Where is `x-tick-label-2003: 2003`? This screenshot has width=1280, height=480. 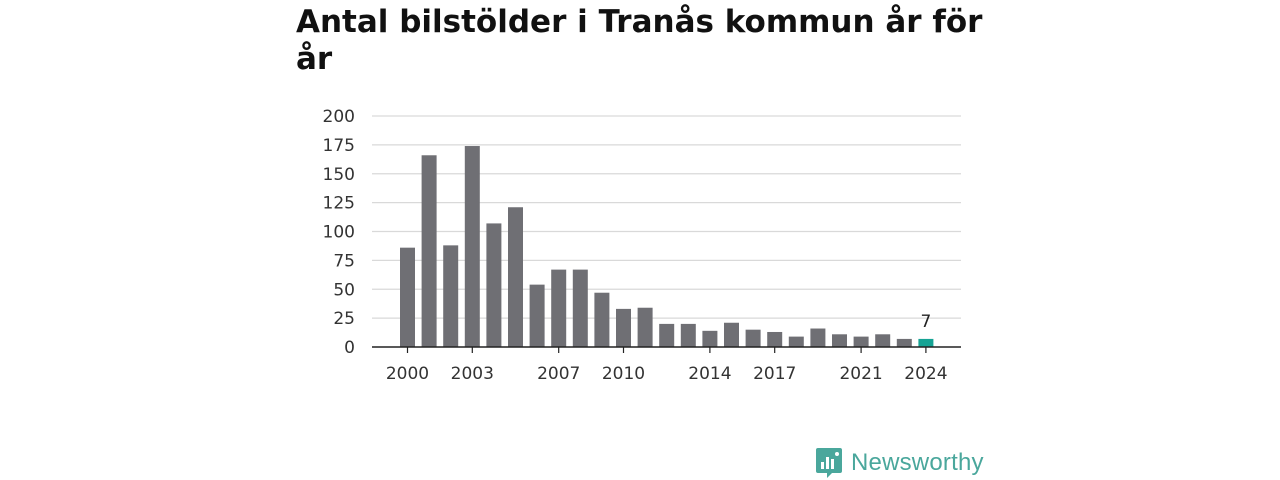 x-tick-label-2003: 2003 is located at coordinates (472, 374).